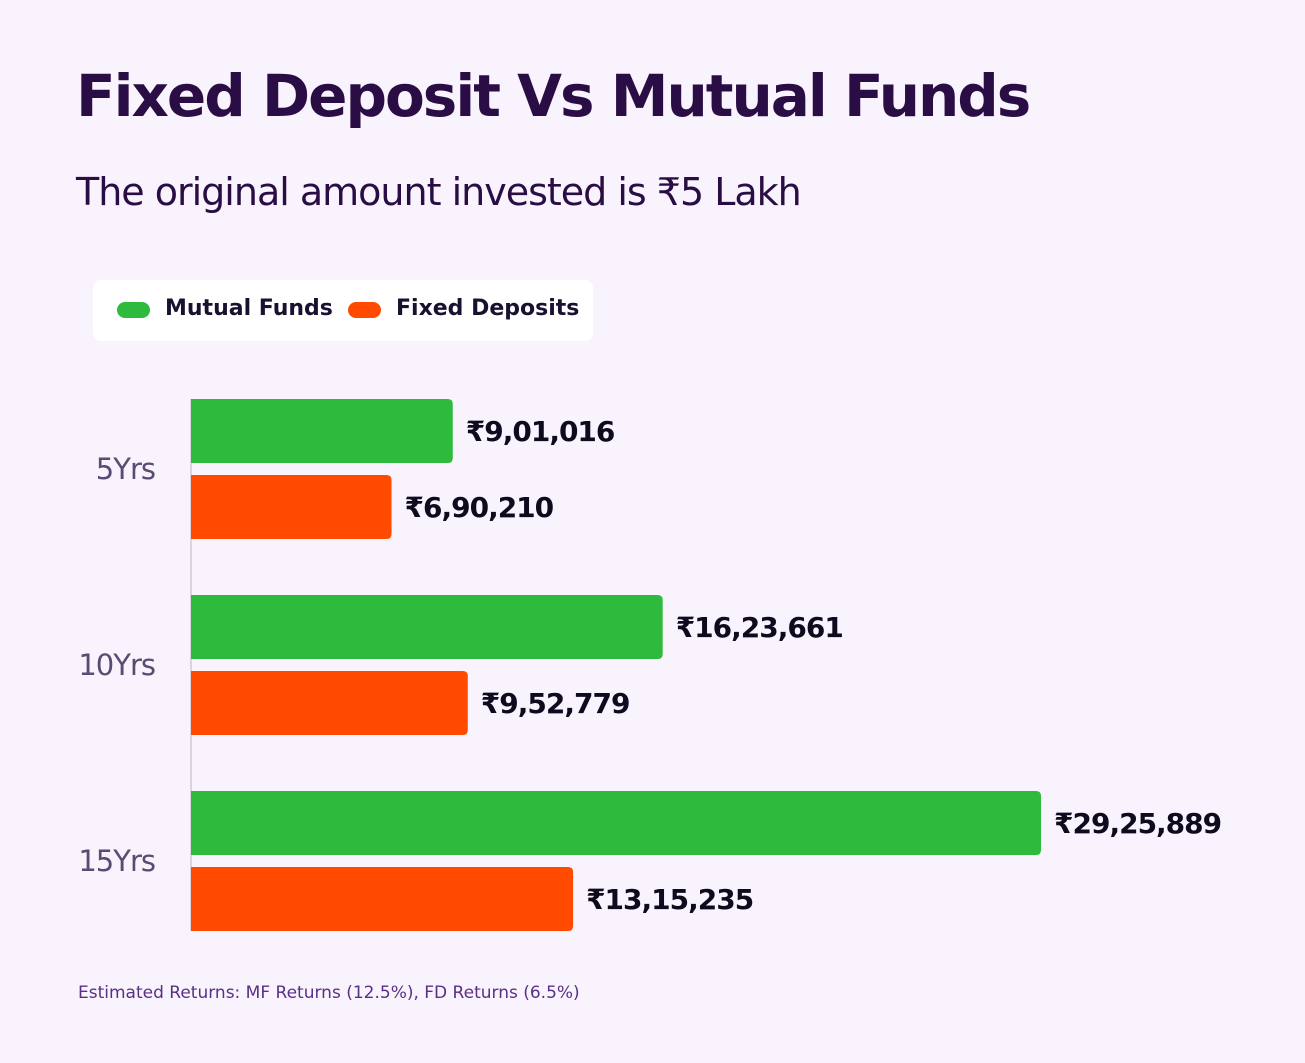 This screenshot has height=1063, width=1305. What do you see at coordinates (125, 469) in the screenshot?
I see `category-label-5yrs: 5Yrs` at bounding box center [125, 469].